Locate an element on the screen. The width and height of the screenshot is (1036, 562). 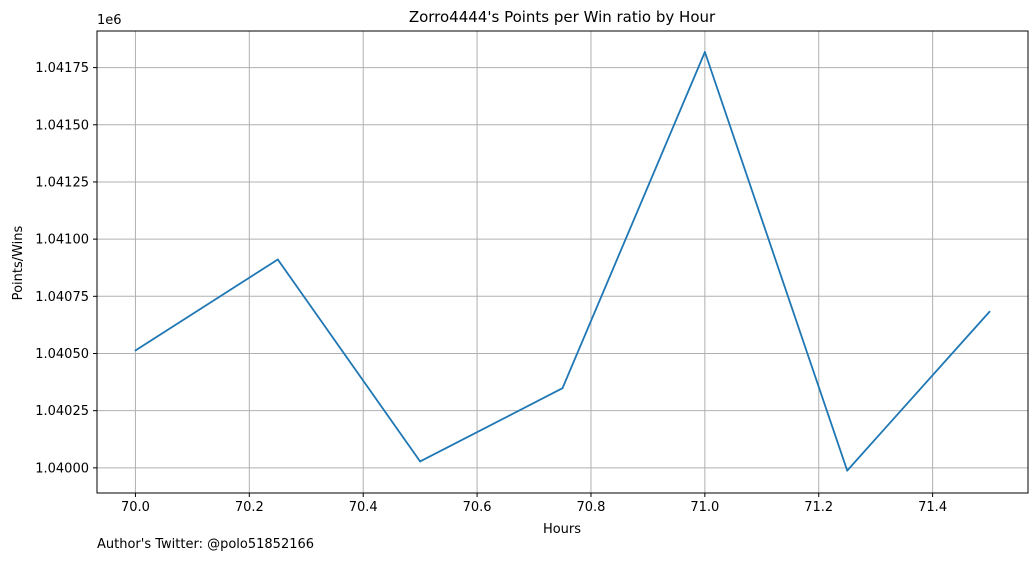
y-tick-label: 1.04125 is located at coordinates (62, 182).